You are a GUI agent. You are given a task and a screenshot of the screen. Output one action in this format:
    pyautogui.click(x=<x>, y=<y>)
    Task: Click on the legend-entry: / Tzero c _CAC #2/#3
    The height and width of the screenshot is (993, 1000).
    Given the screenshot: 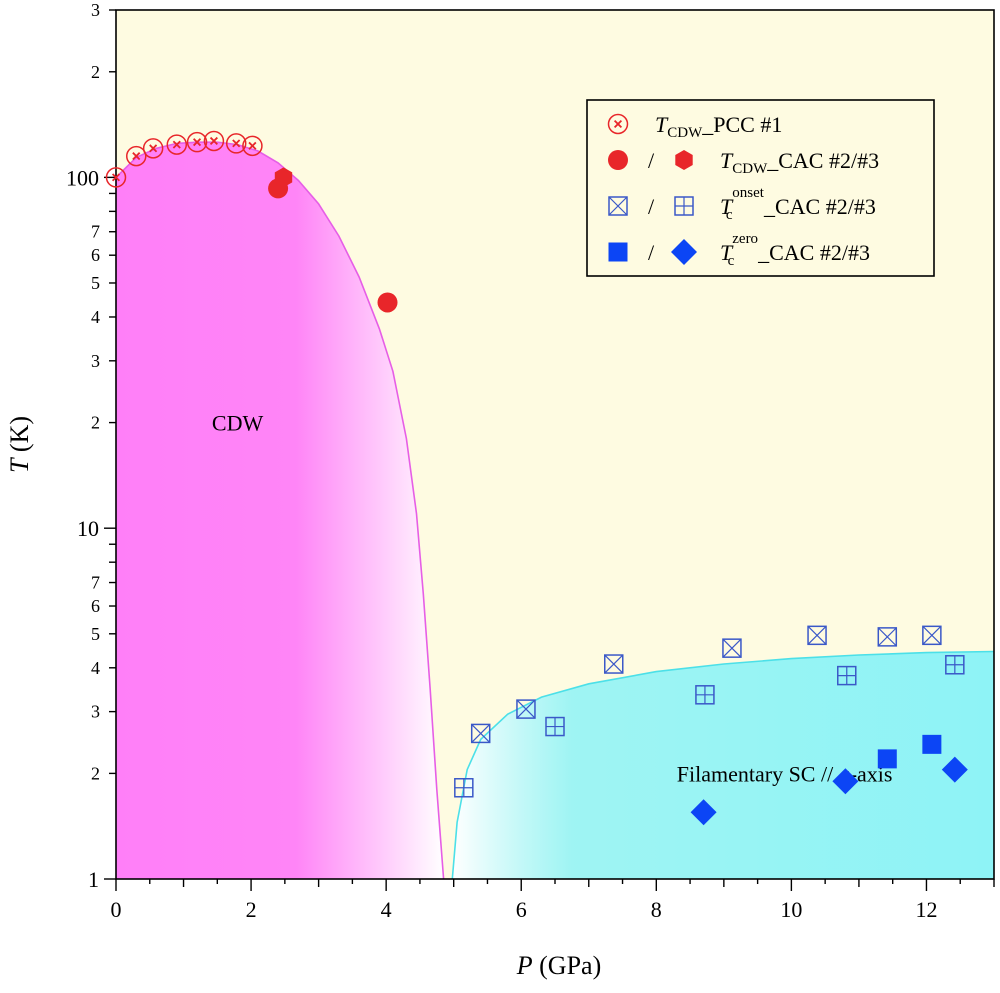 What is the action you would take?
    pyautogui.click(x=739, y=250)
    